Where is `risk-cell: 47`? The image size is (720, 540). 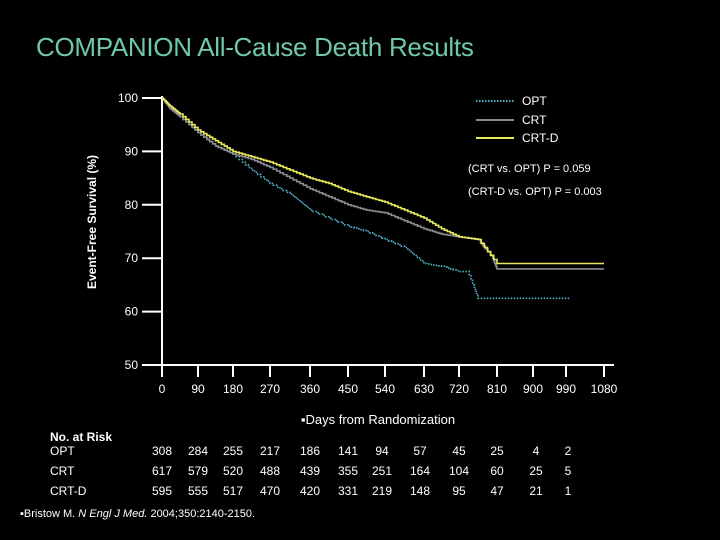 risk-cell: 47 is located at coordinates (497, 491).